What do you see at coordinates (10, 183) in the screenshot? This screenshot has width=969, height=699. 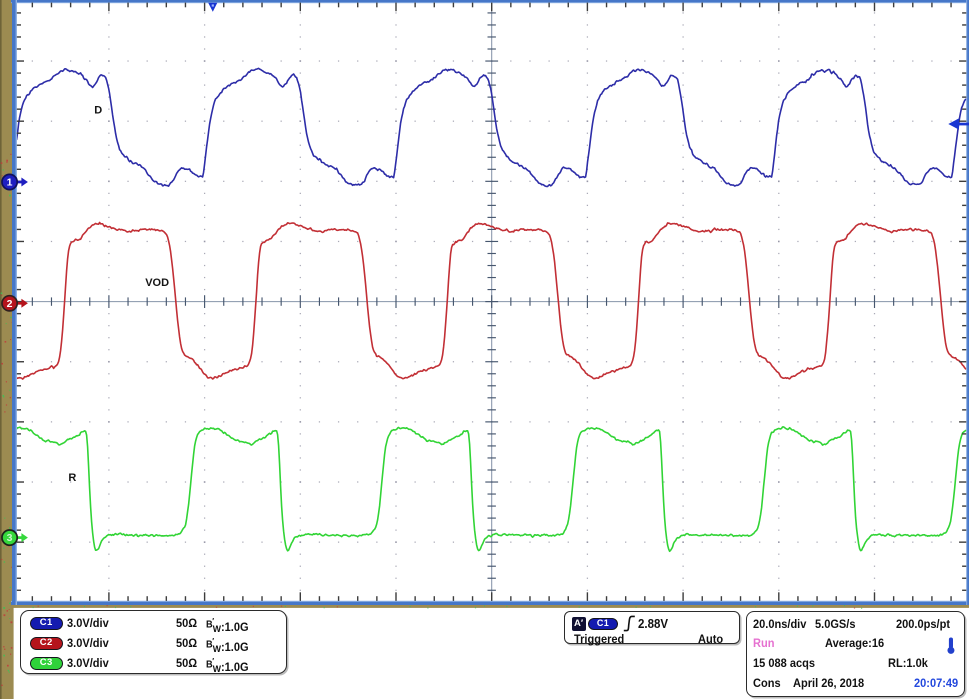 I see `svg-text: 1` at bounding box center [10, 183].